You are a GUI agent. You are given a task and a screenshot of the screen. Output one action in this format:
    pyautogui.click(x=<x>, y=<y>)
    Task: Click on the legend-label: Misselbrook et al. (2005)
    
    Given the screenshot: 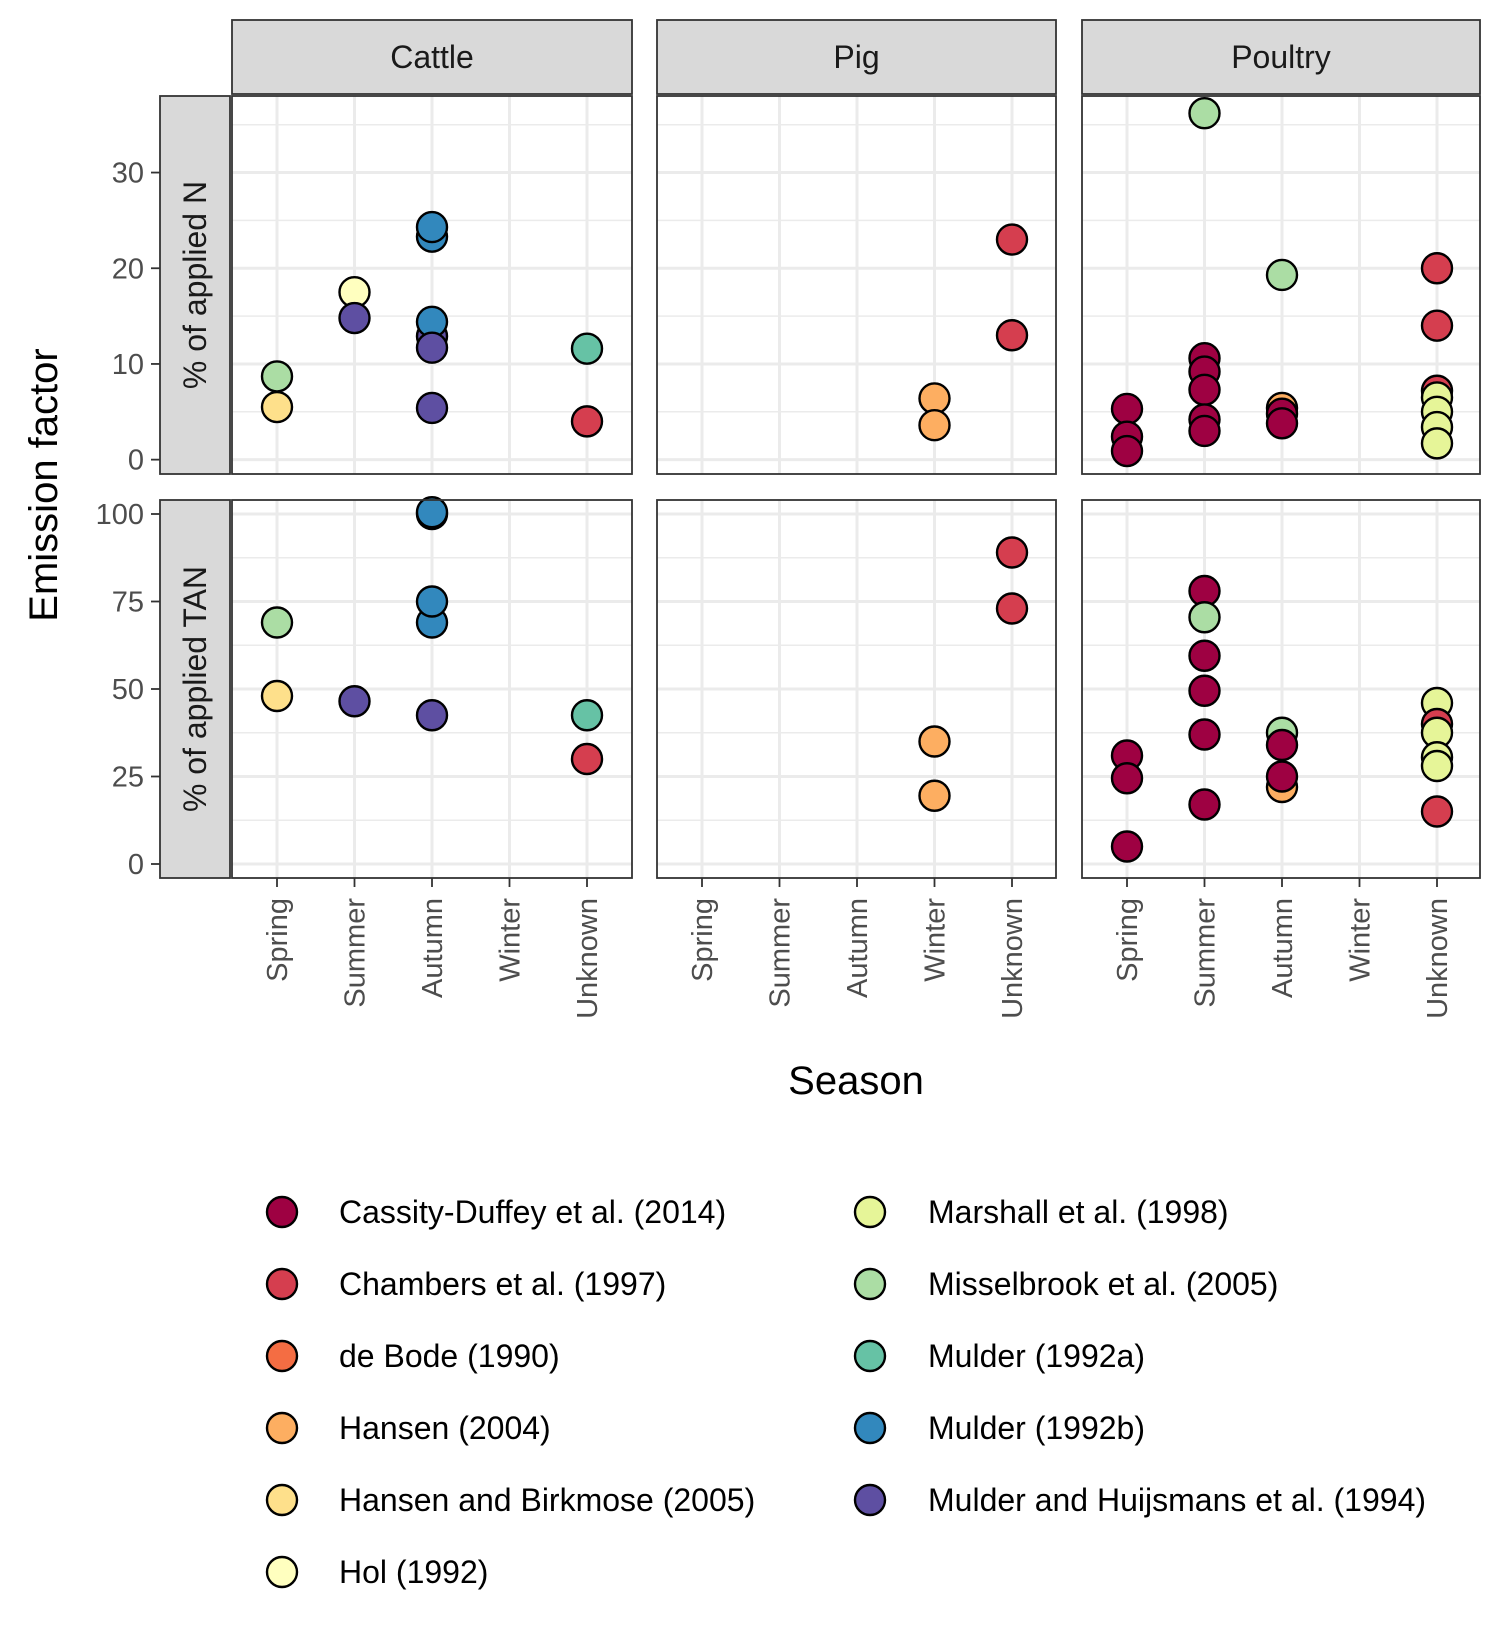 What is the action you would take?
    pyautogui.click(x=1103, y=1284)
    